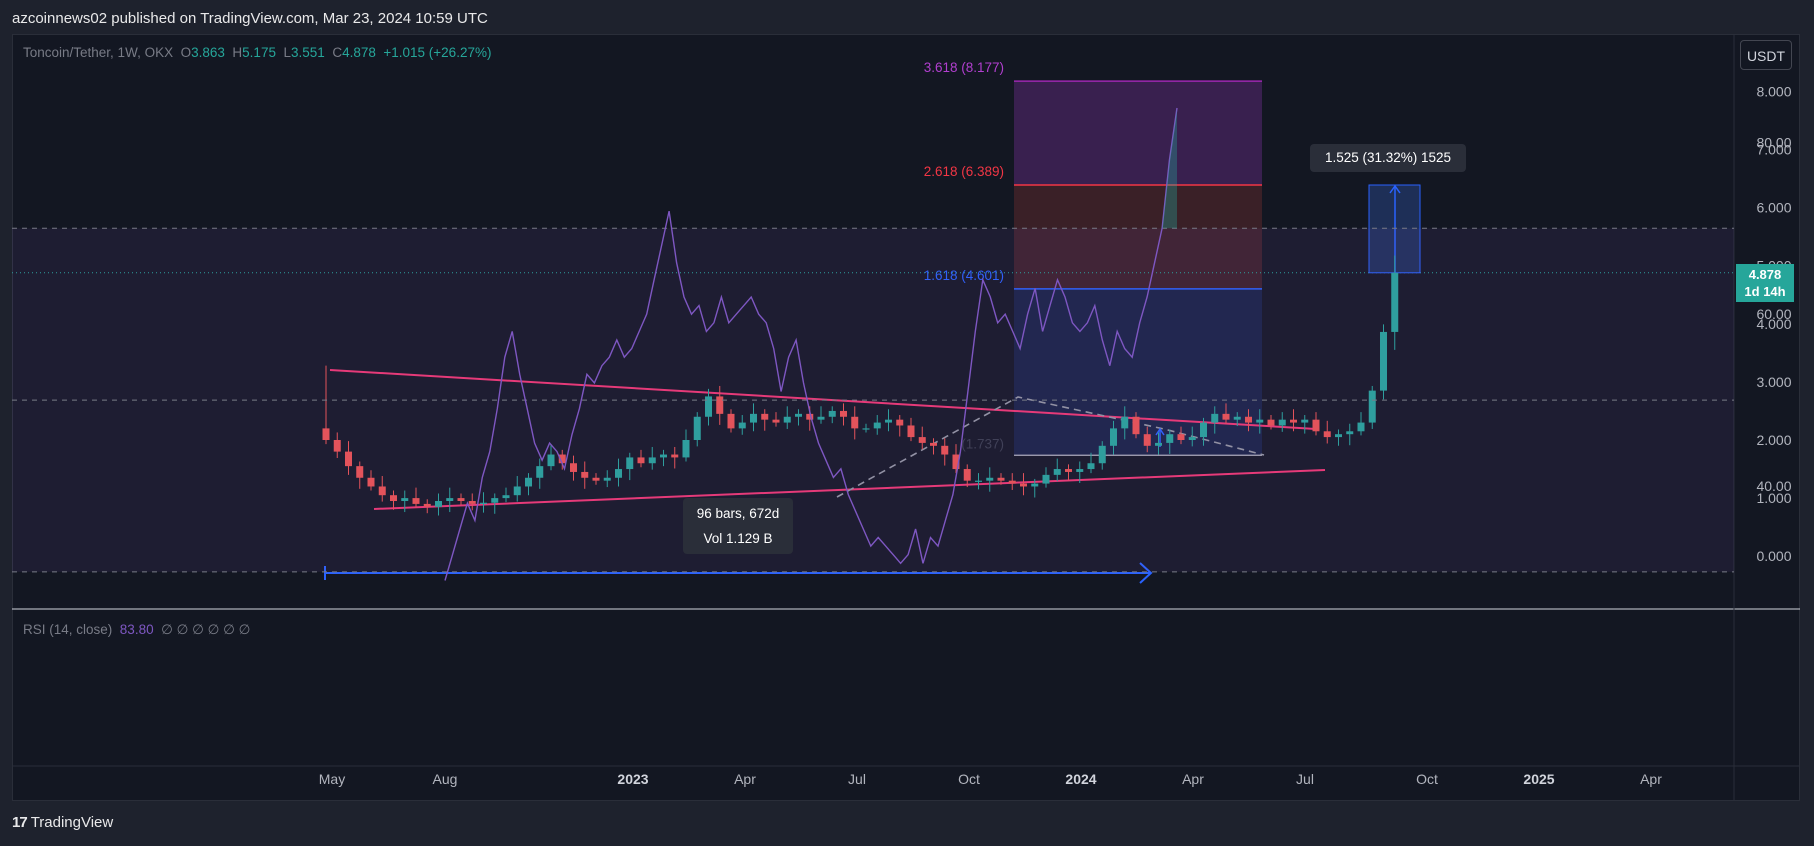 The width and height of the screenshot is (1814, 846). Describe the element at coordinates (1773, 314) in the screenshot. I see `rsi-axis-tick: 60.00` at that location.